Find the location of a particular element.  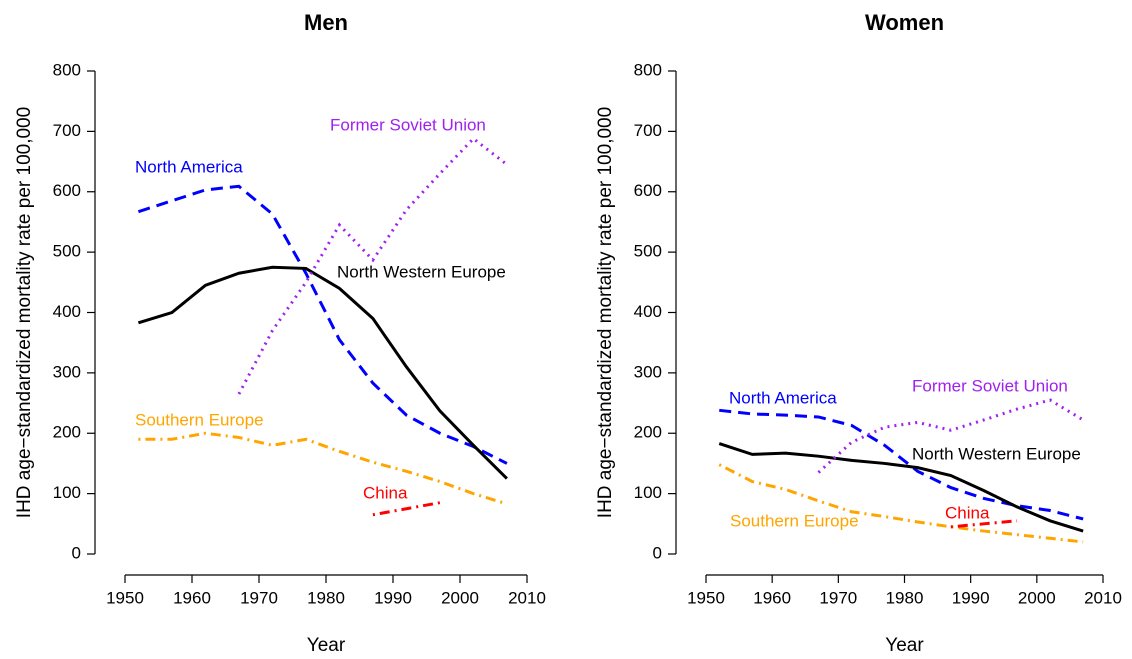

chart-title: Men is located at coordinates (326, 22).